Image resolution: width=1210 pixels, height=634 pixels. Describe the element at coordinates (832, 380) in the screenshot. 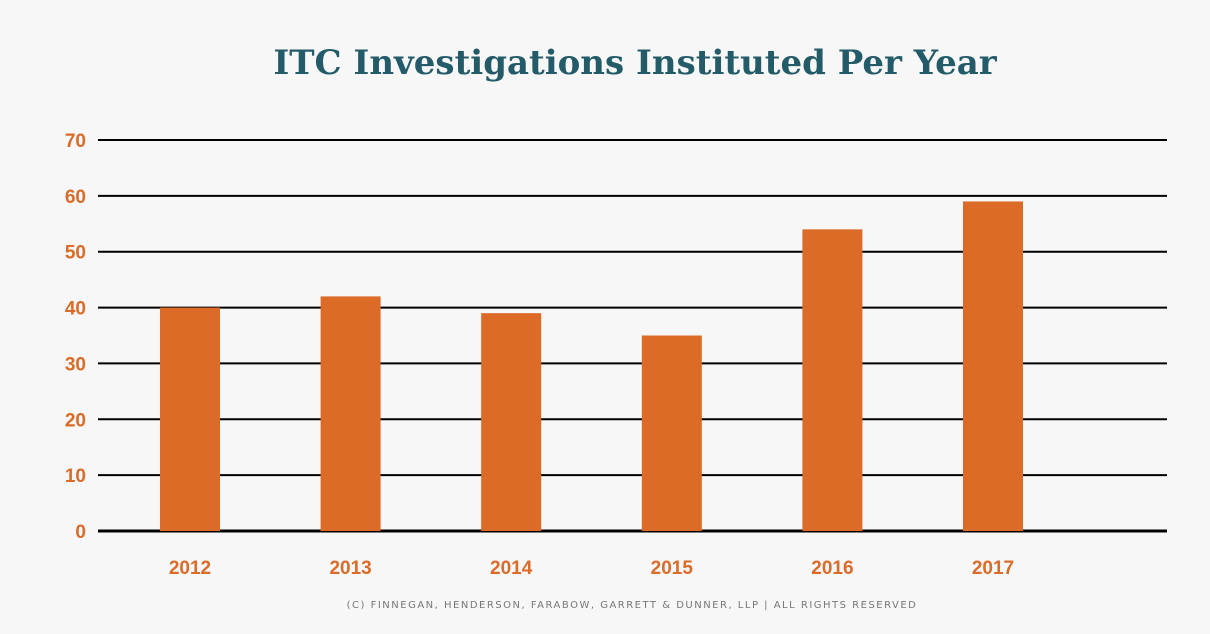

I see `bar-2016` at that location.